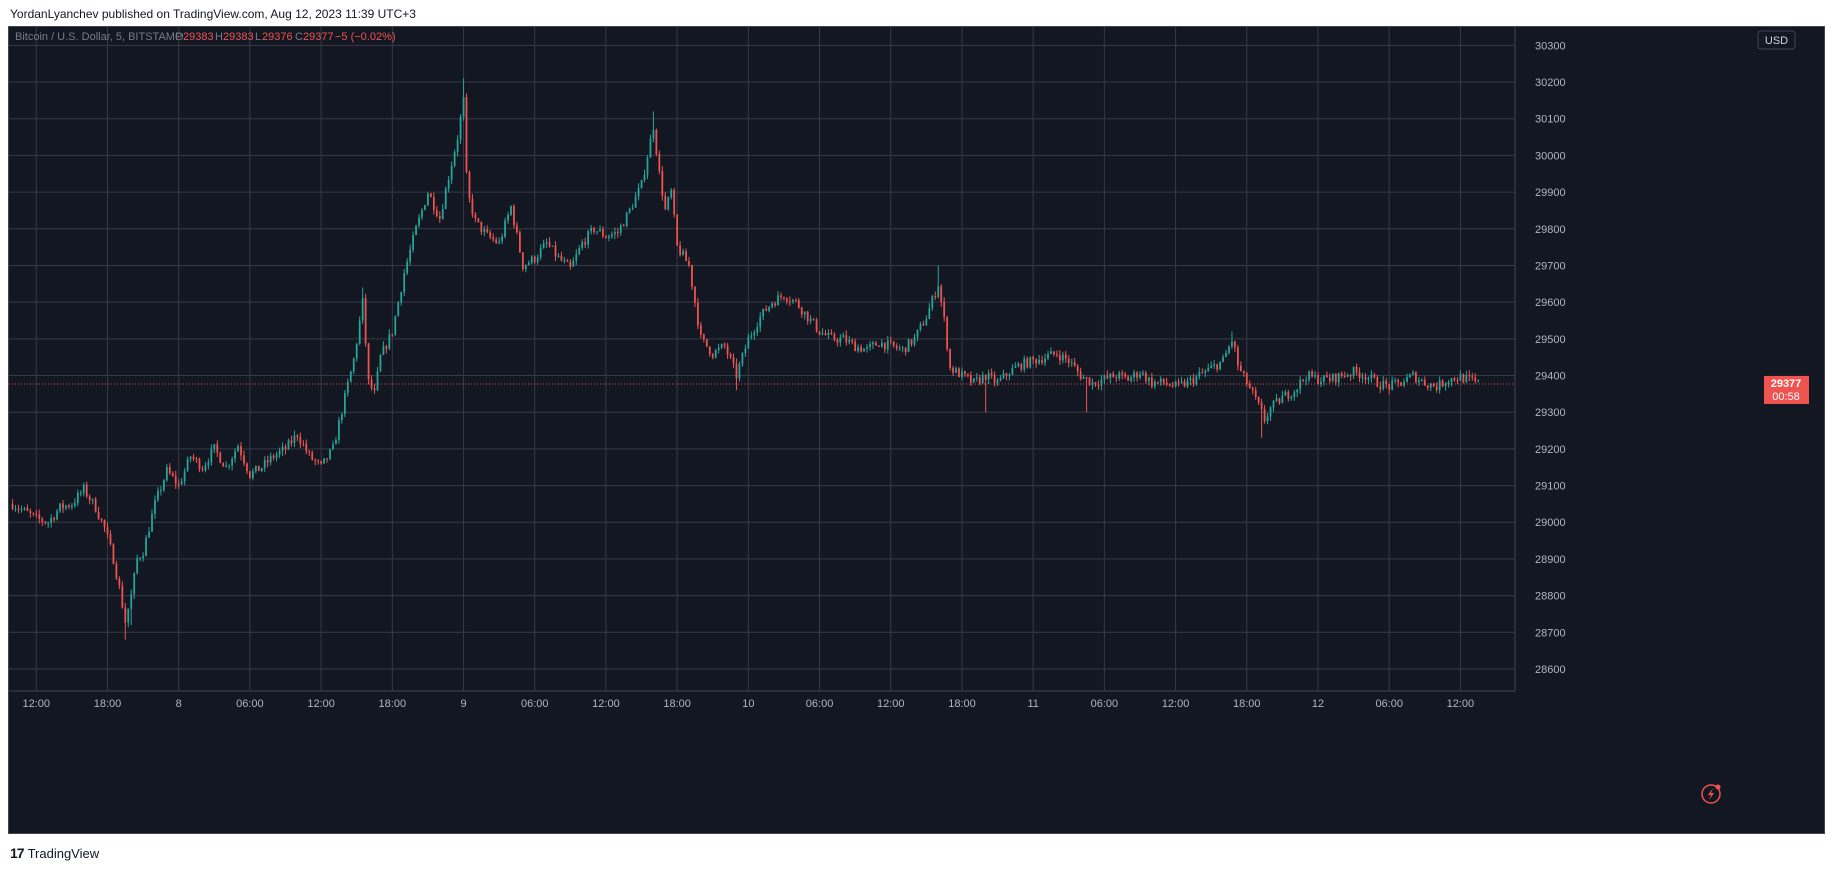  I want to click on y-tick-label: 28900, so click(1550, 560).